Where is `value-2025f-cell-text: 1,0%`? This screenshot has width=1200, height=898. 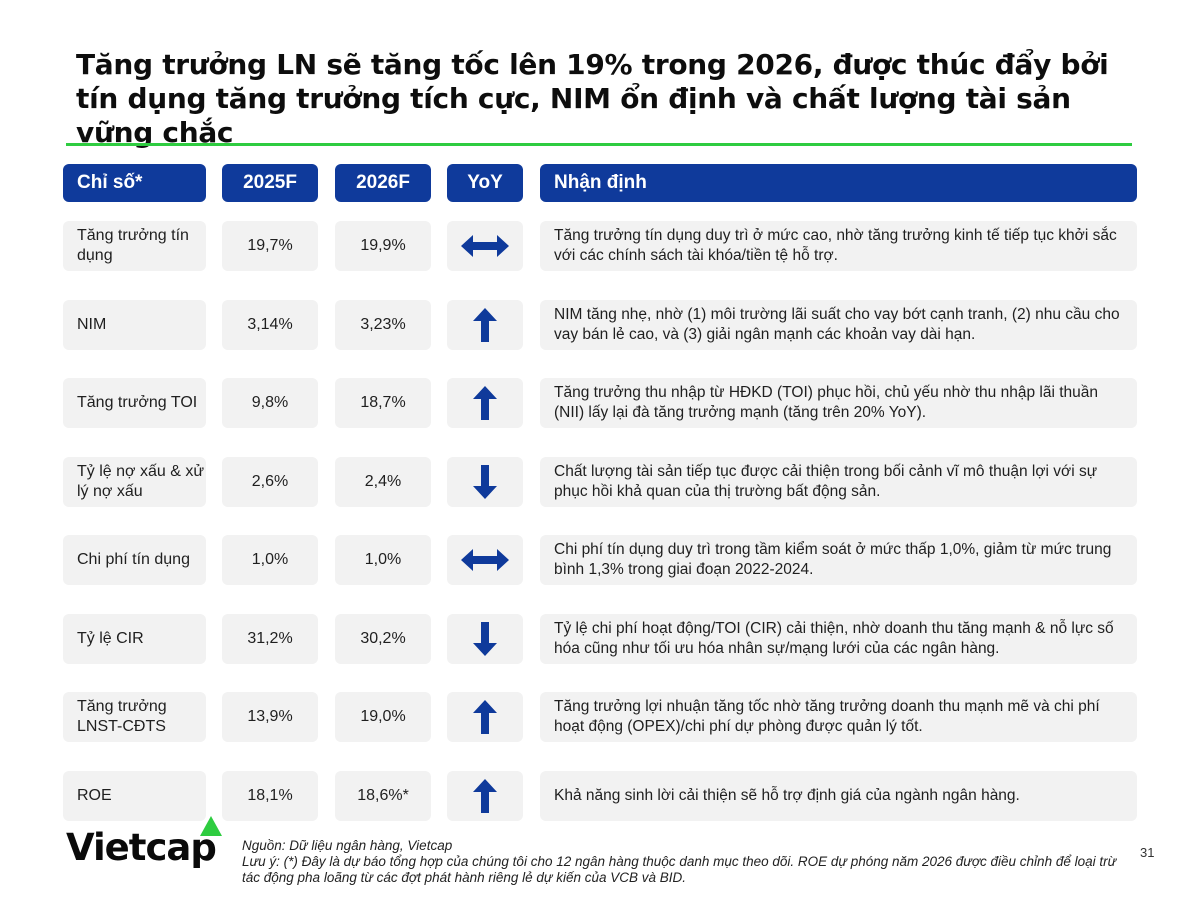 value-2025f-cell-text: 1,0% is located at coordinates (270, 559).